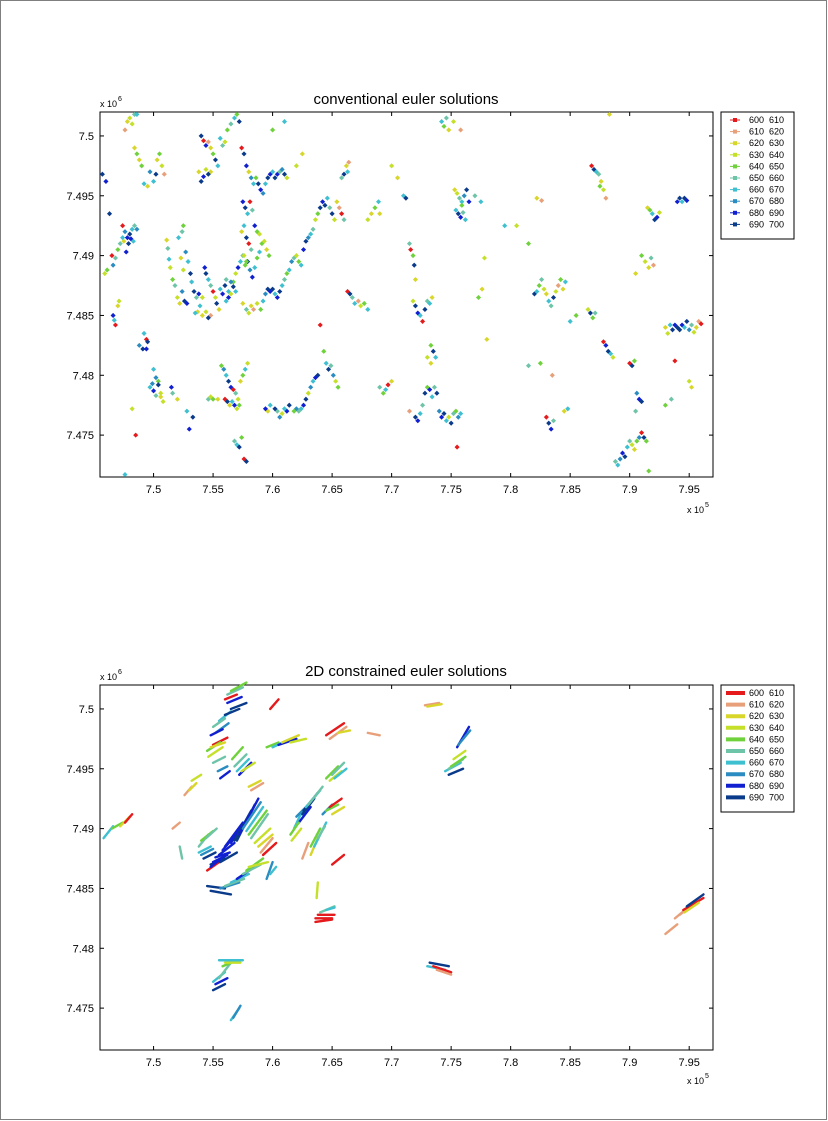  I want to click on x-tick-label: 7.7, so click(391, 490).